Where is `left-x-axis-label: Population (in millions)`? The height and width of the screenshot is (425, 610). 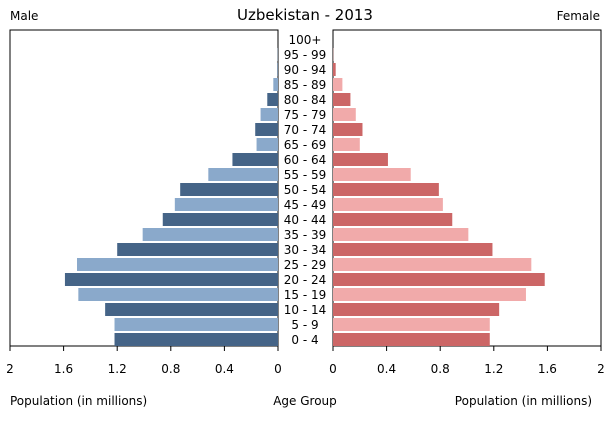 left-x-axis-label: Population (in millions) is located at coordinates (78, 401).